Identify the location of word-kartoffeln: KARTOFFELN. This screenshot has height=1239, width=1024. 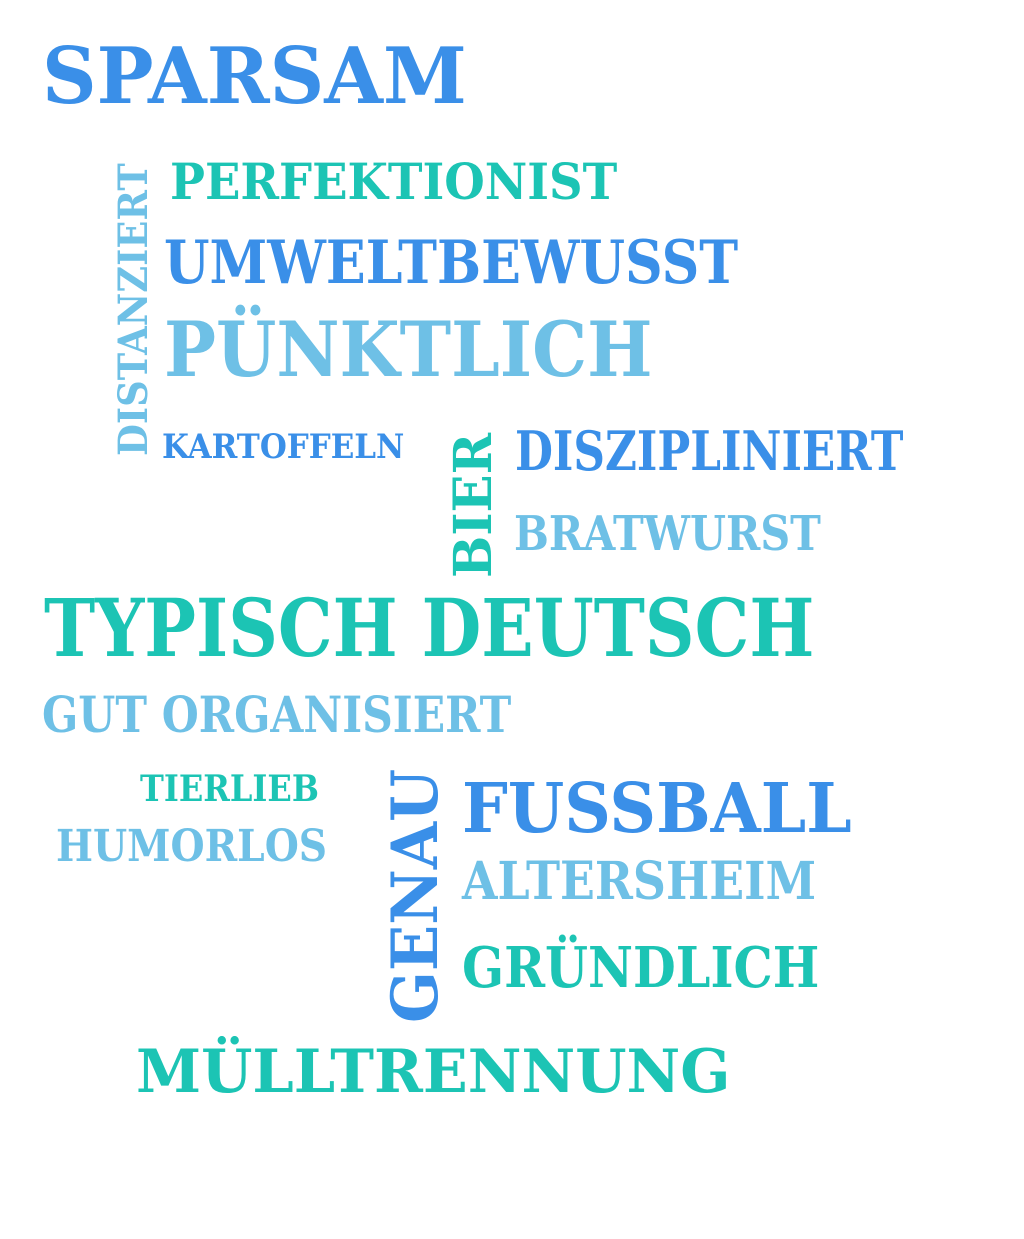
(283, 447).